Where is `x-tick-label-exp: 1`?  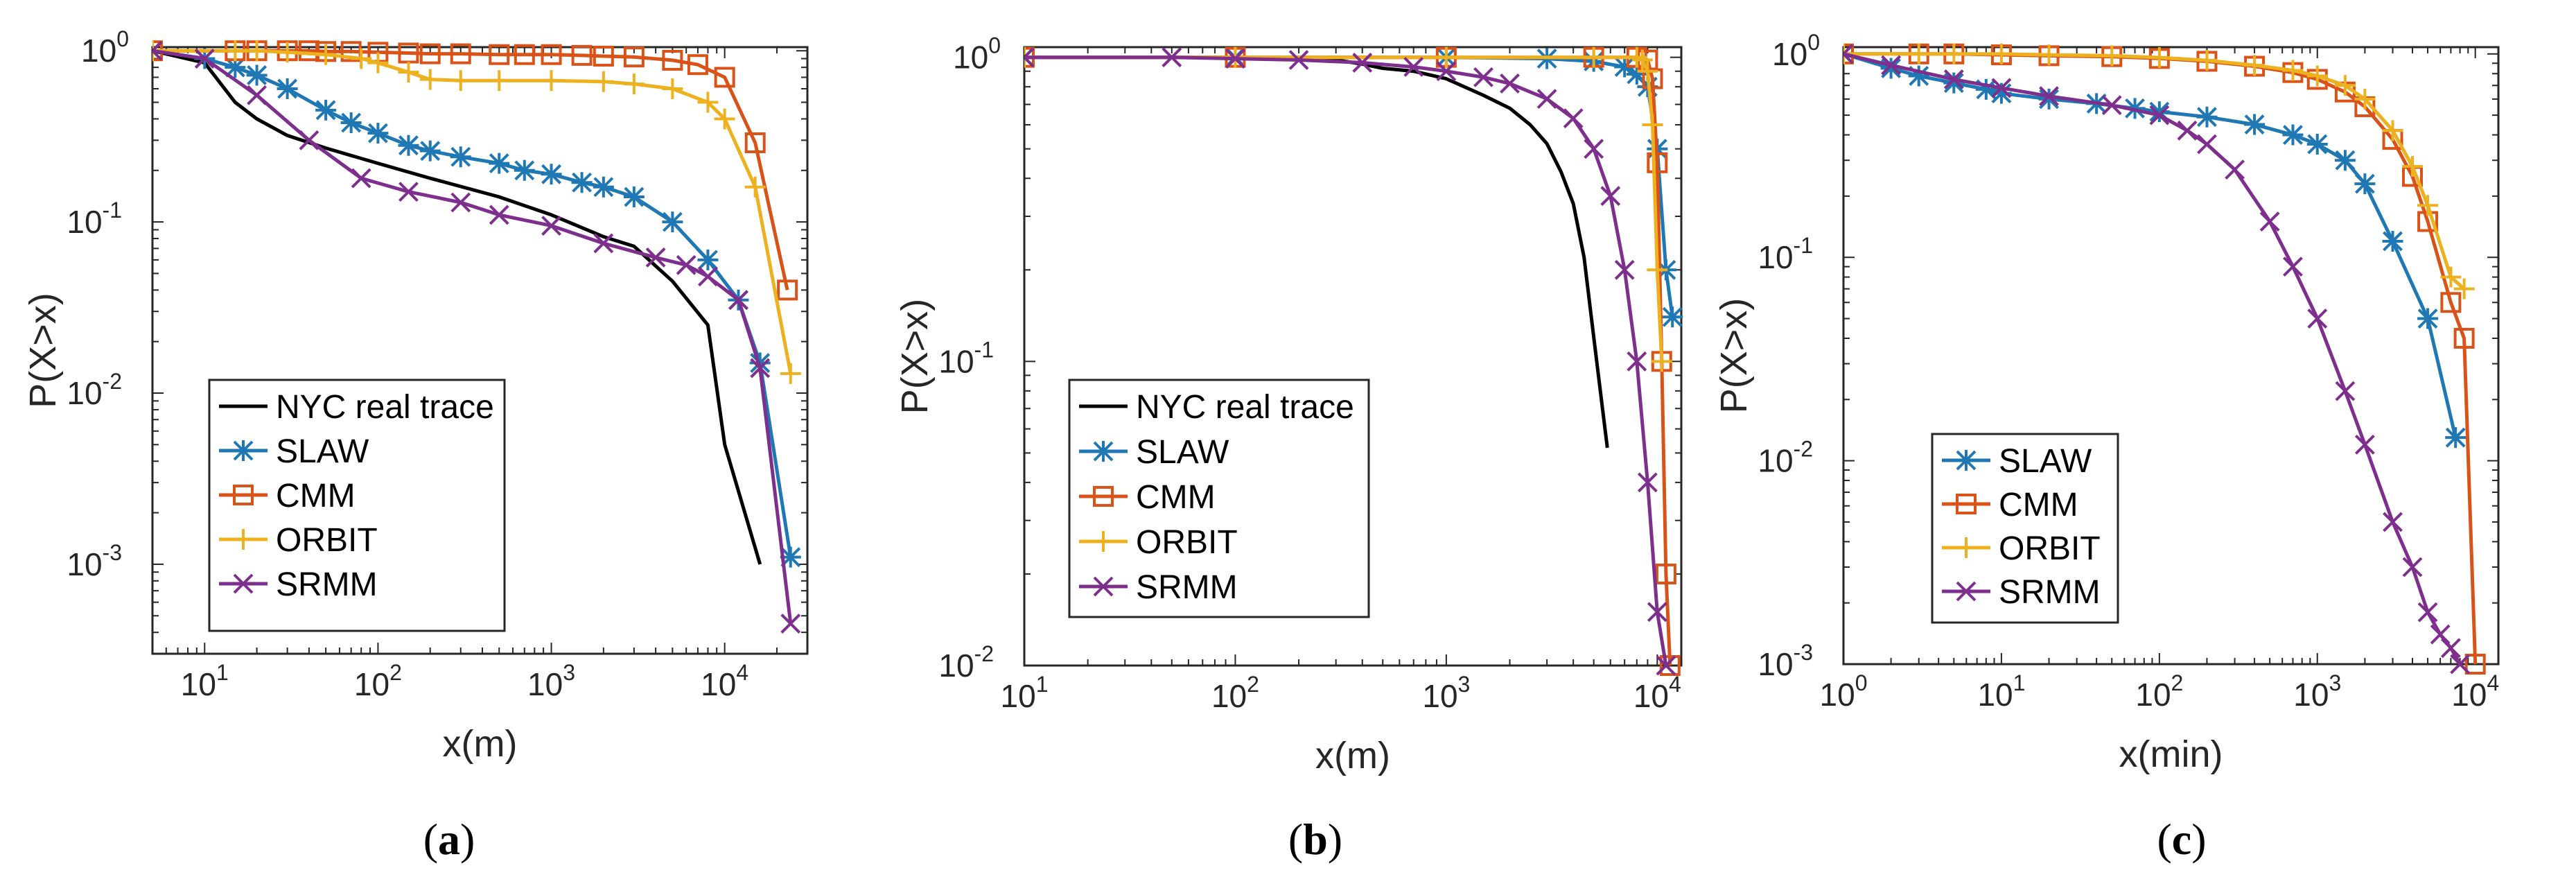
x-tick-label-exp: 1 is located at coordinates (2019, 682).